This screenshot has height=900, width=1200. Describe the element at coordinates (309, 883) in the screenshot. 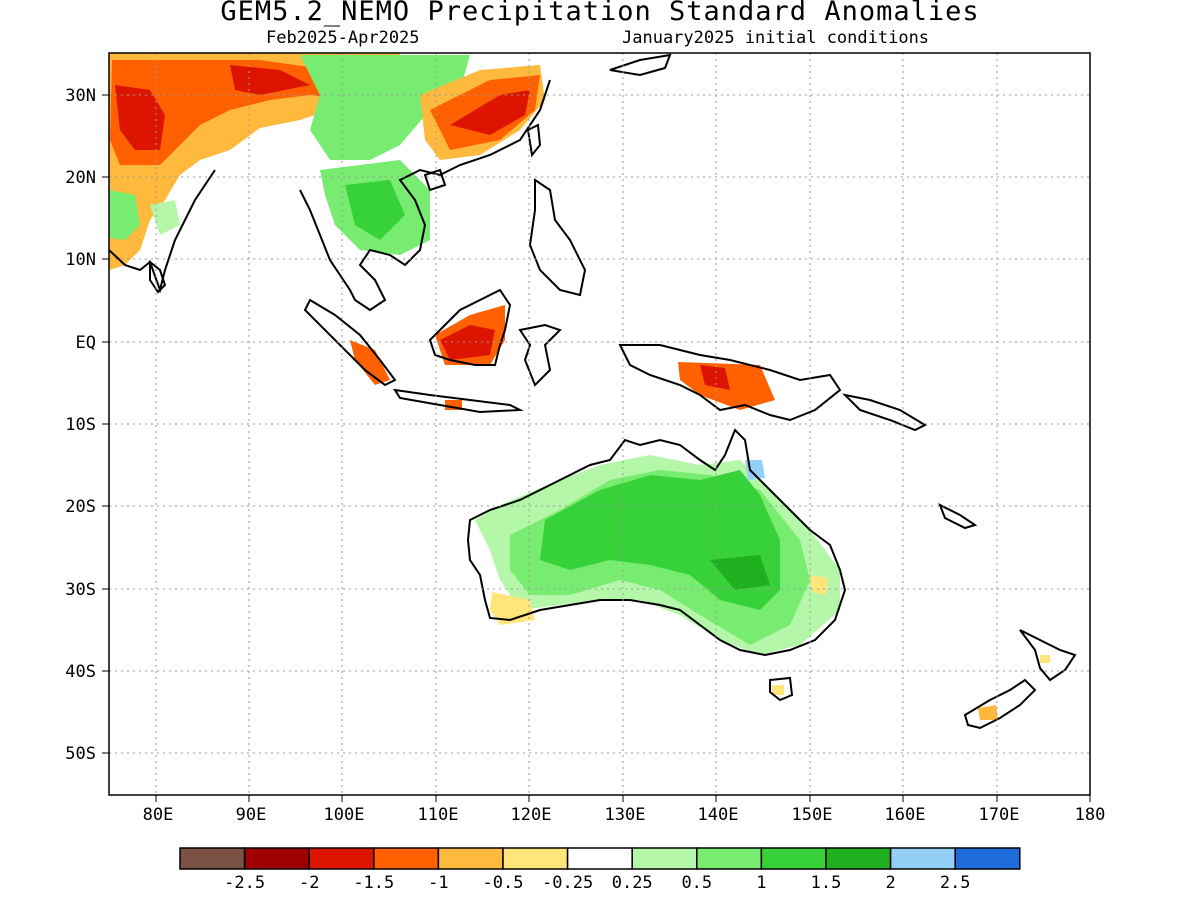

I see `colorbar-label: -2` at that location.